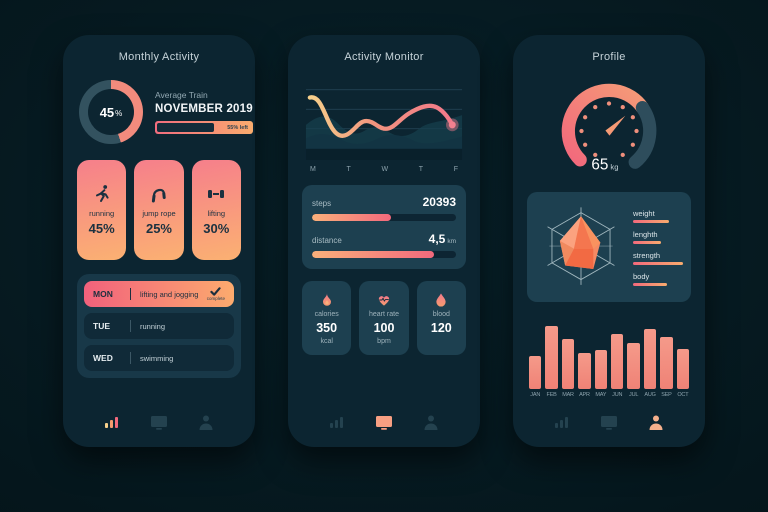 The height and width of the screenshot is (512, 768). What do you see at coordinates (327, 327) in the screenshot?
I see `stat-value: 350` at bounding box center [327, 327].